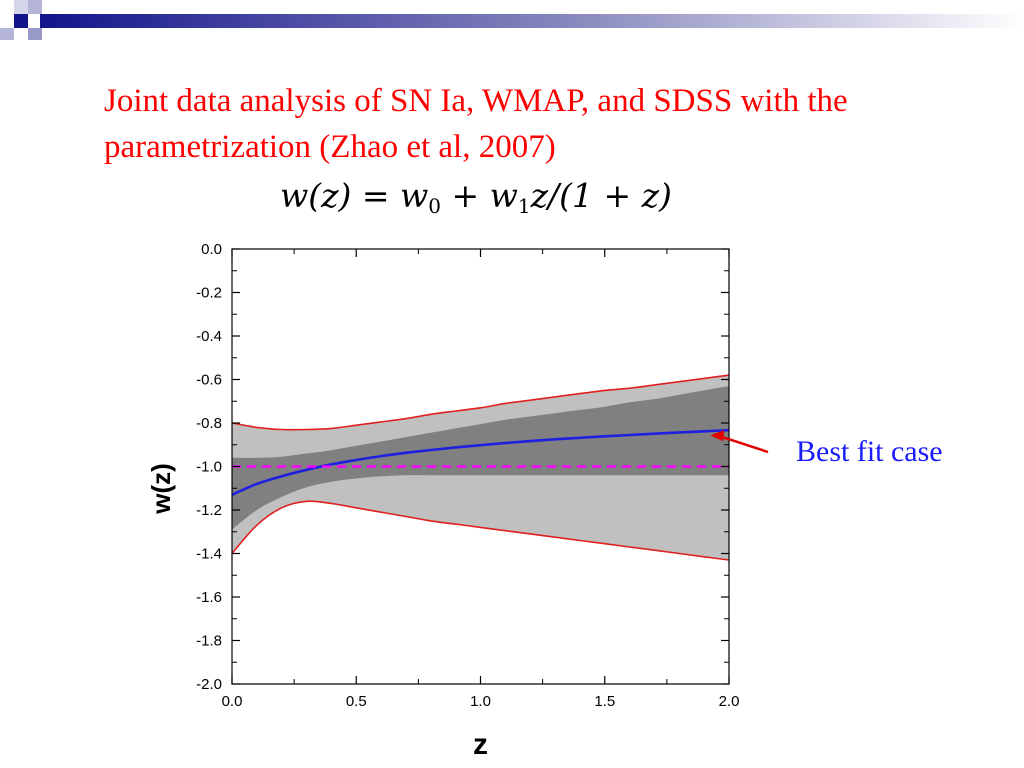  I want to click on formula-plus: +, so click(465, 195).